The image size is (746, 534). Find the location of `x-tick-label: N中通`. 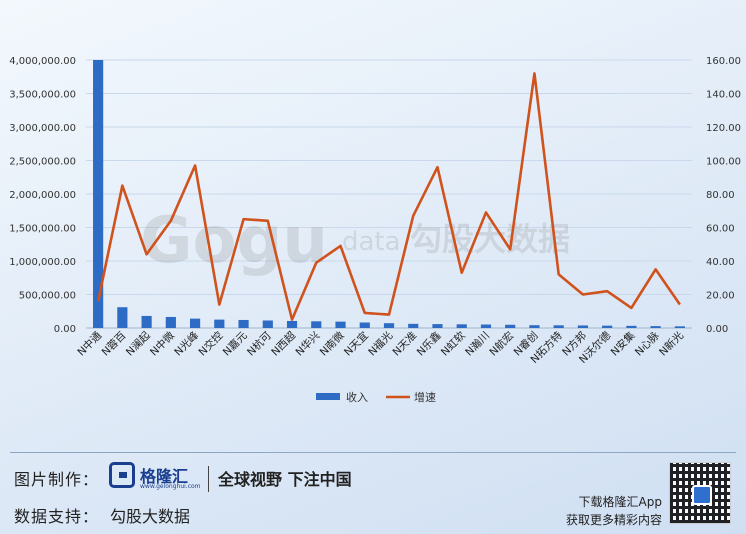

x-tick-label: N中通 is located at coordinates (90, 344).